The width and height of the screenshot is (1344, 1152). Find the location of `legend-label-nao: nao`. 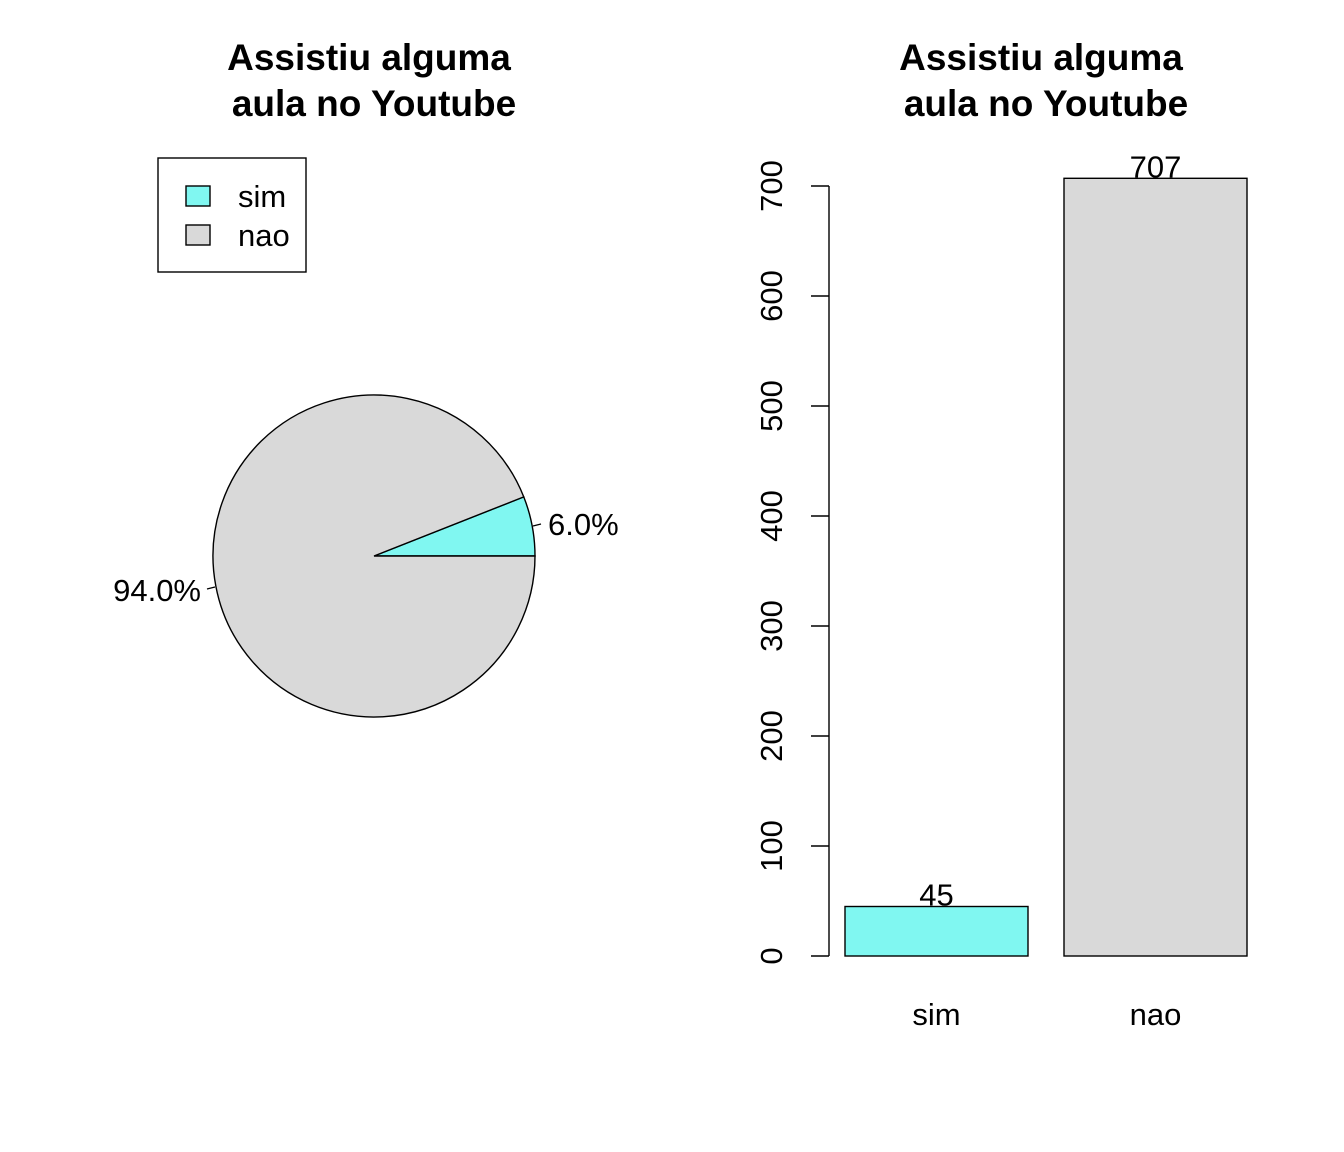

legend-label-nao: nao is located at coordinates (264, 235).